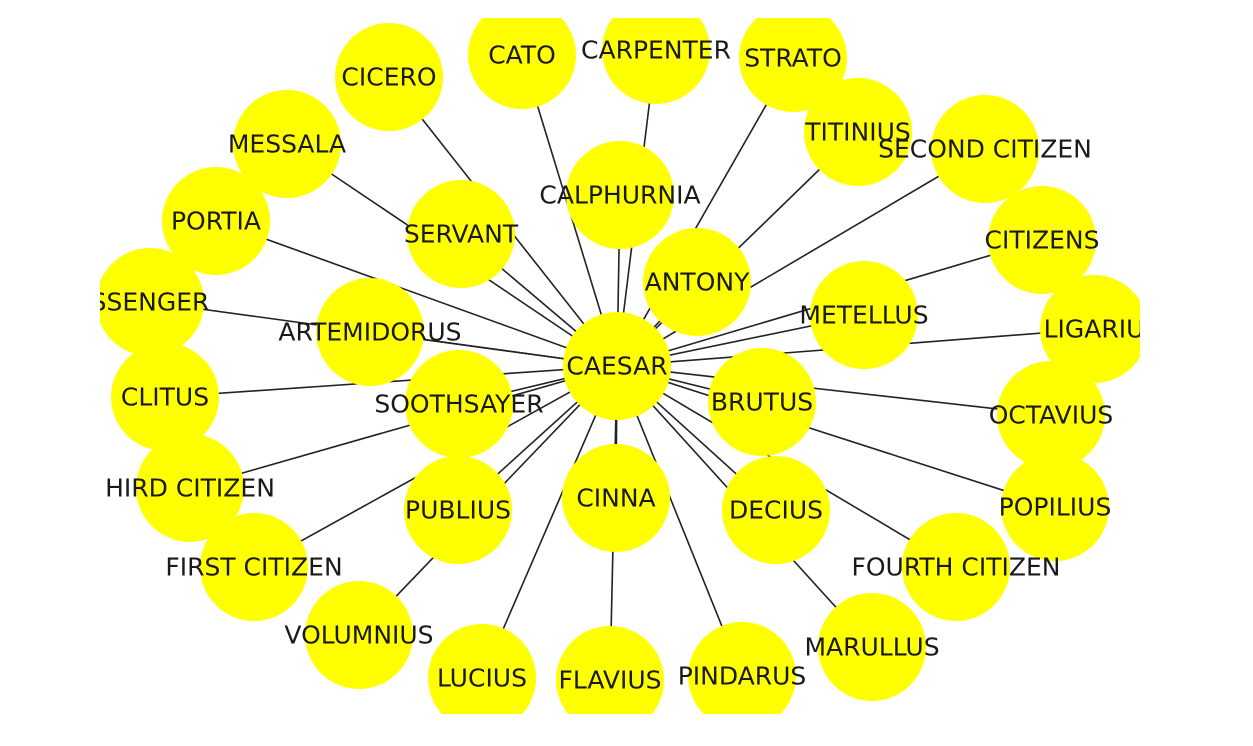 The height and width of the screenshot is (746, 1253). I want to click on node-first-citizen, so click(254, 567).